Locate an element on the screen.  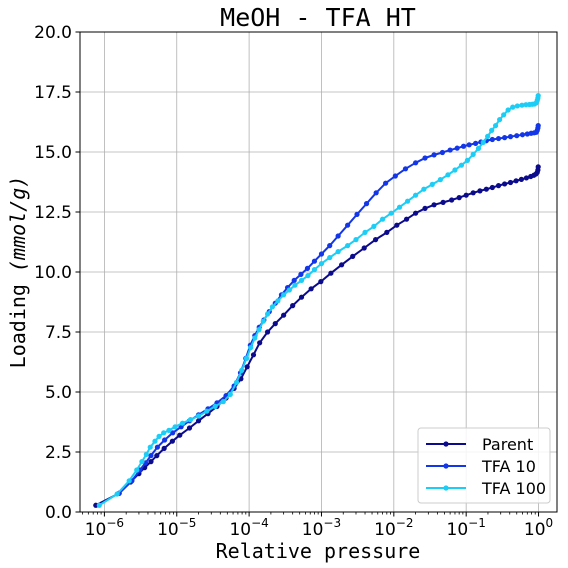
x-tick-label: 10⁻⁶ is located at coordinates (104, 528).